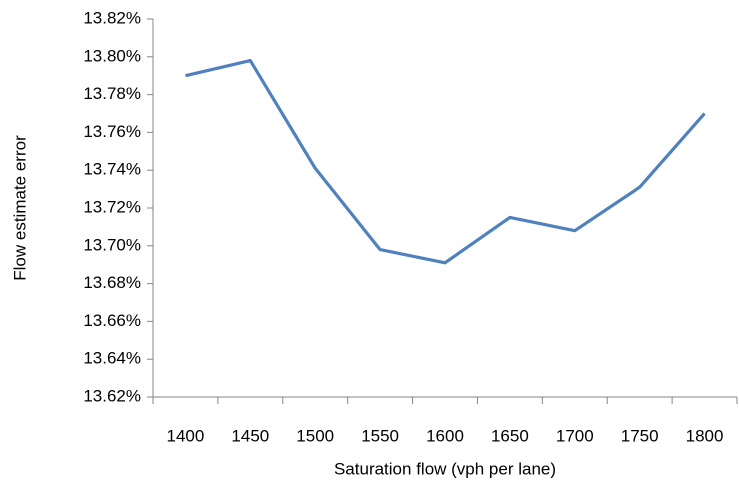 Image resolution: width=739 pixels, height=492 pixels. Describe the element at coordinates (112, 206) in the screenshot. I see `y-tick-label: 13.72%` at that location.